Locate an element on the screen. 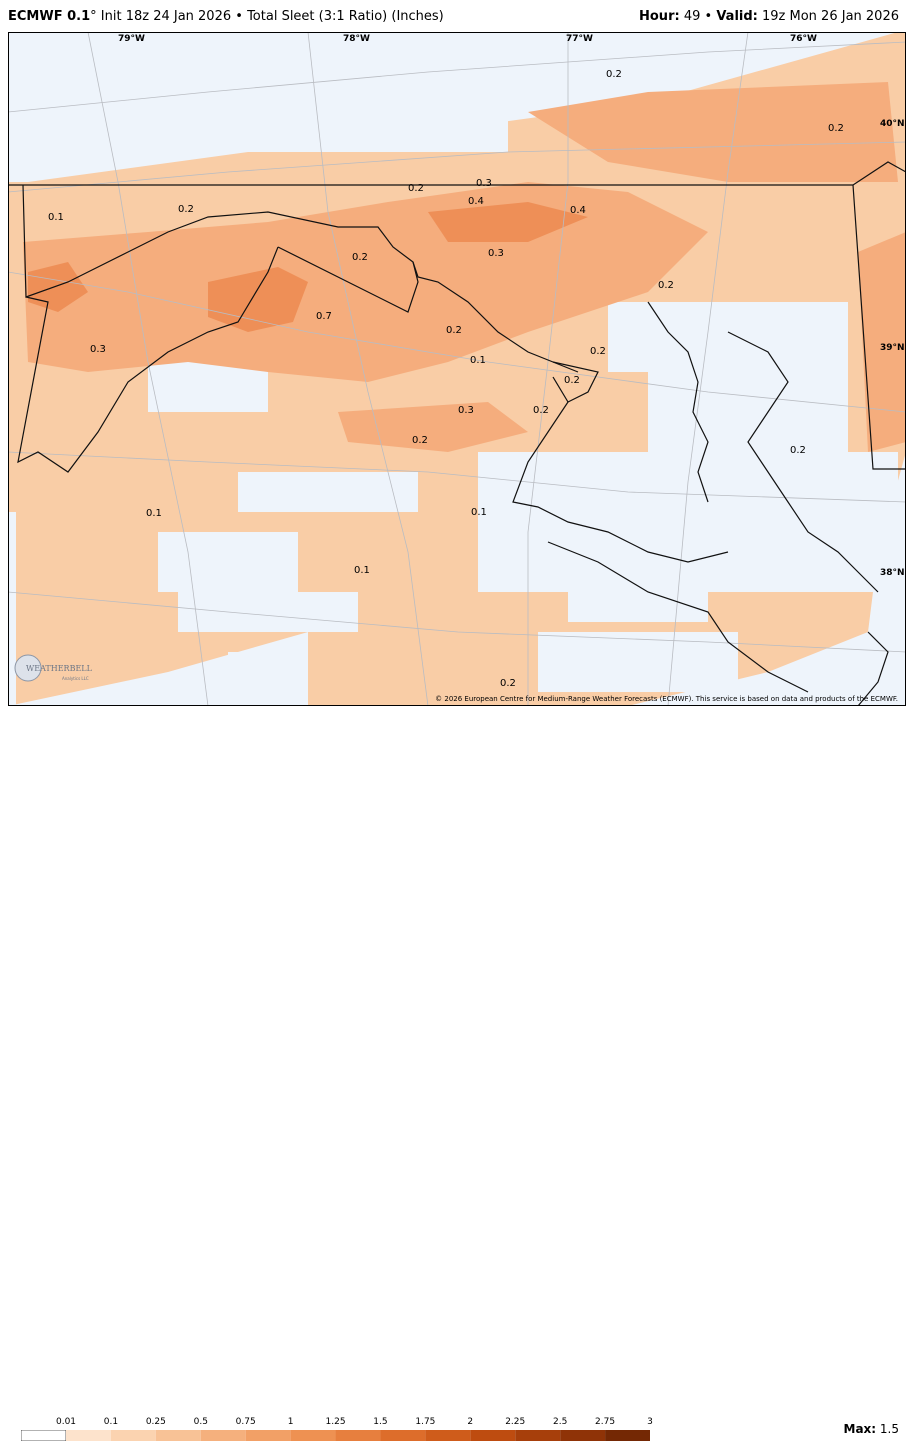 The image size is (913, 1441). legend-tick-label: 1 is located at coordinates (290, 1422).